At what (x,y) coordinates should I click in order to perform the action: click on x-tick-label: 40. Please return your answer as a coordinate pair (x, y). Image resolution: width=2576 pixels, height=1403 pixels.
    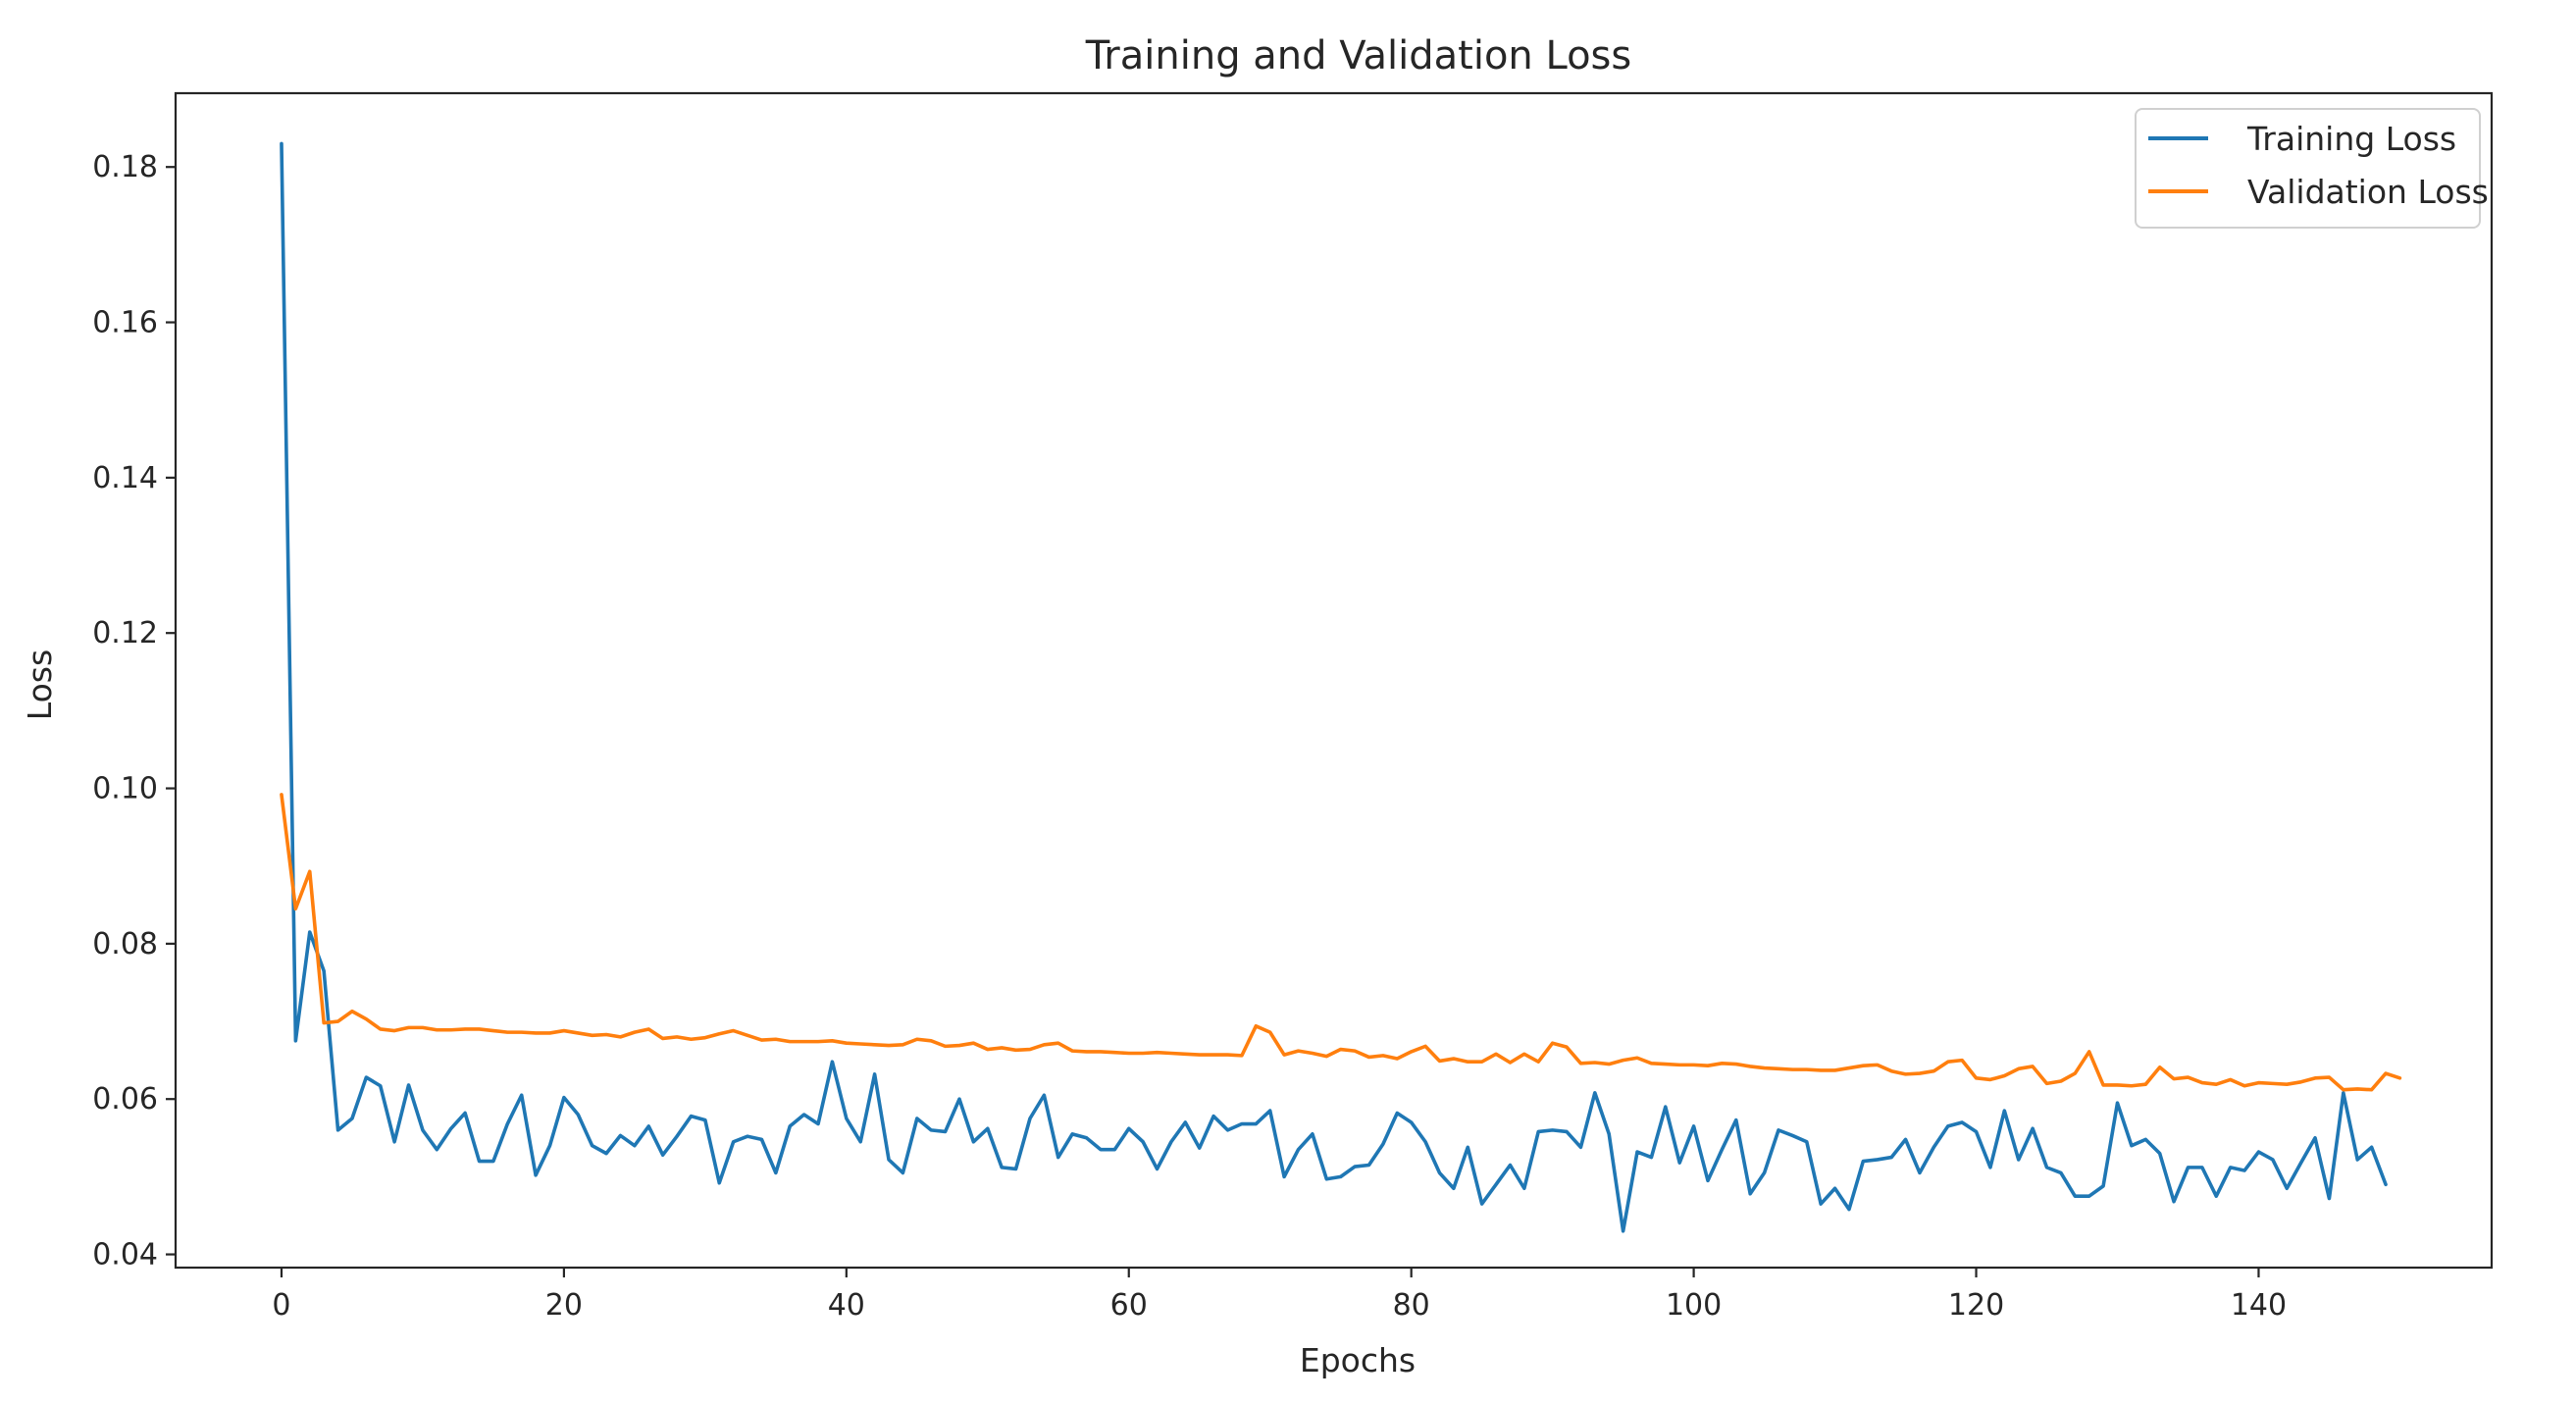
    Looking at the image, I should click on (846, 1306).